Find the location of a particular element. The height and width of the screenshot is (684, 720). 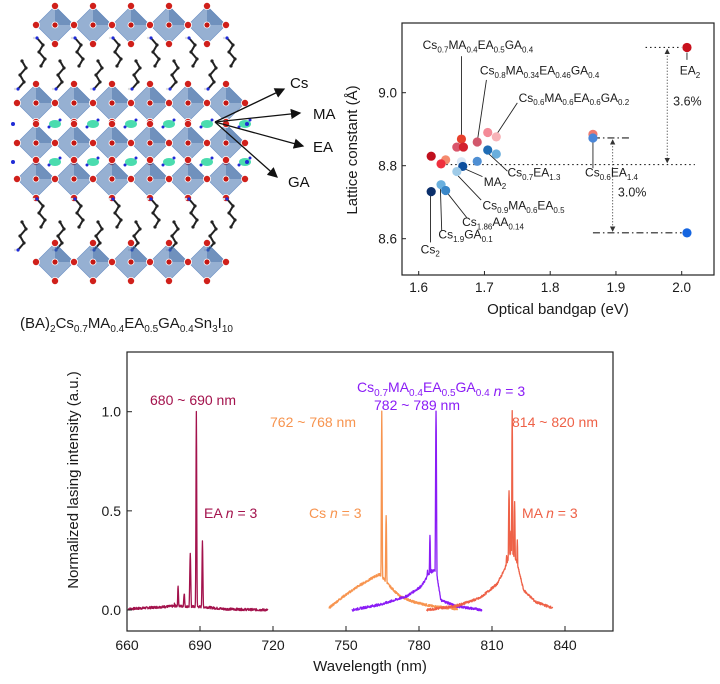

y-tick-label: 8.8 is located at coordinates (387, 166).